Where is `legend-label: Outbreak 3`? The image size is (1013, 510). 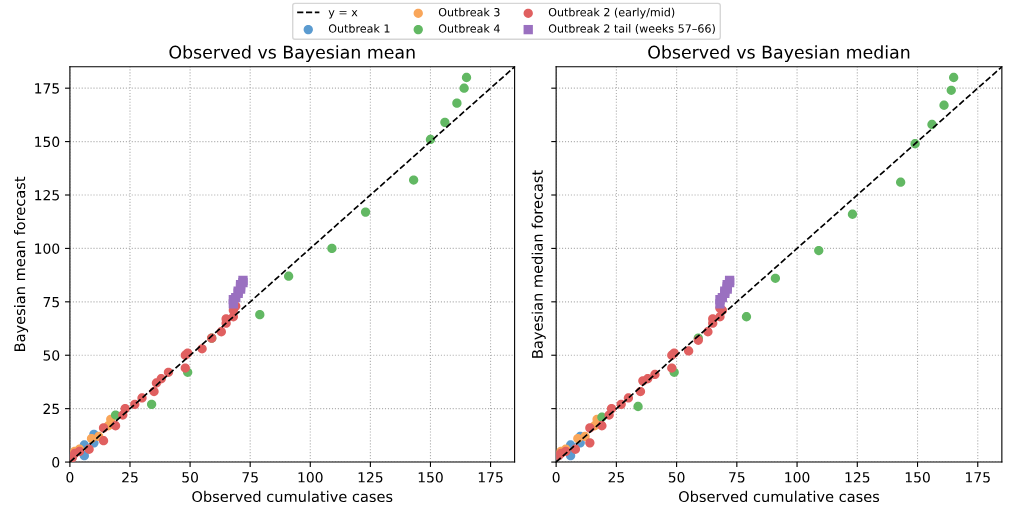 legend-label: Outbreak 3 is located at coordinates (469, 12).